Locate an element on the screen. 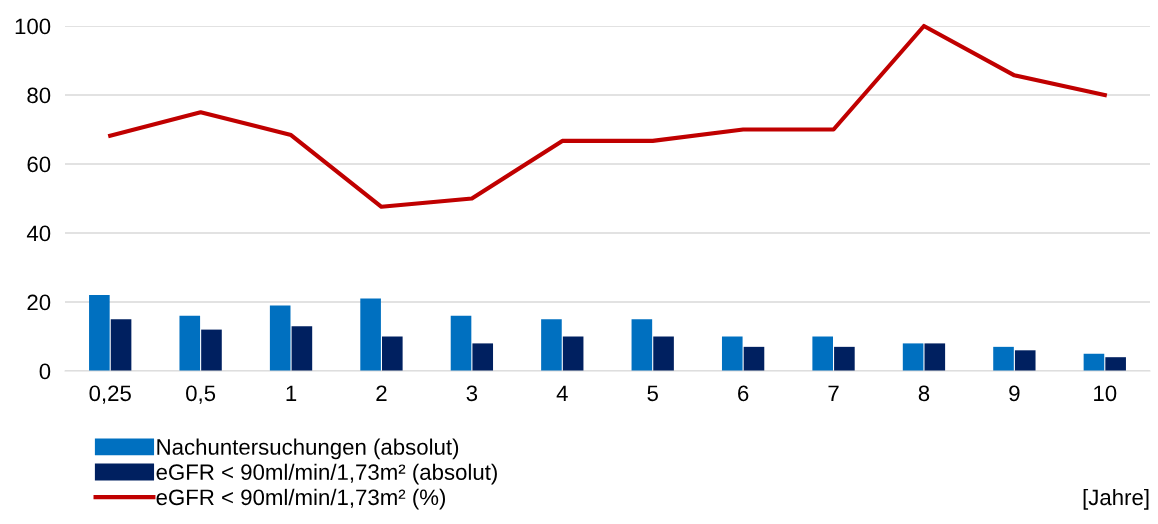 This screenshot has height=524, width=1158. x-tick-label: 2 is located at coordinates (381, 393).